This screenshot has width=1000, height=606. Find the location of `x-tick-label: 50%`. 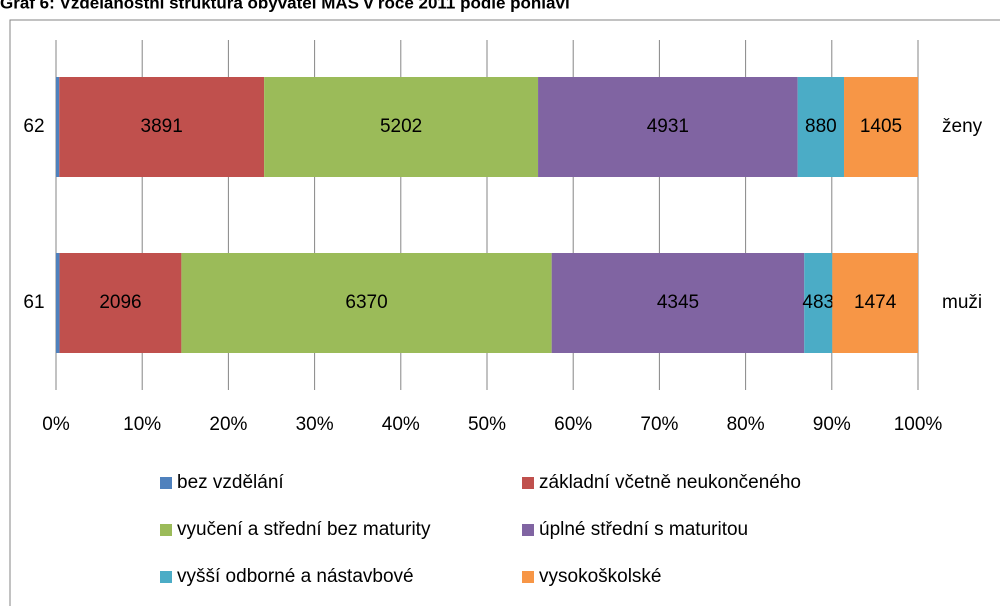

x-tick-label: 50% is located at coordinates (487, 424).